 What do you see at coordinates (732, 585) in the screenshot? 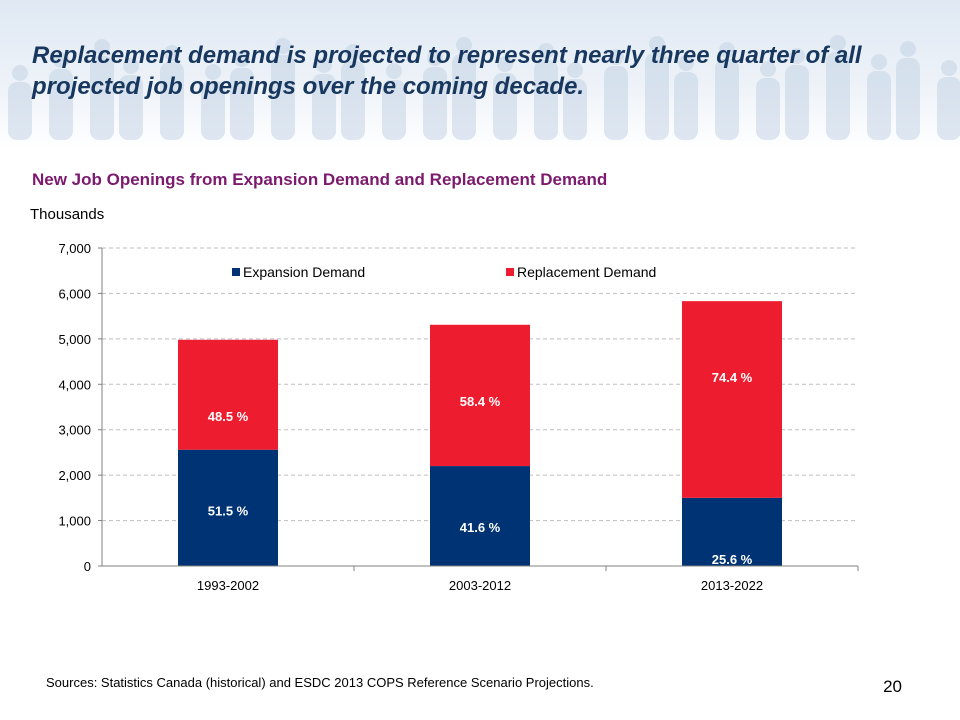
I see `x-tick-label: 2013-2022` at bounding box center [732, 585].